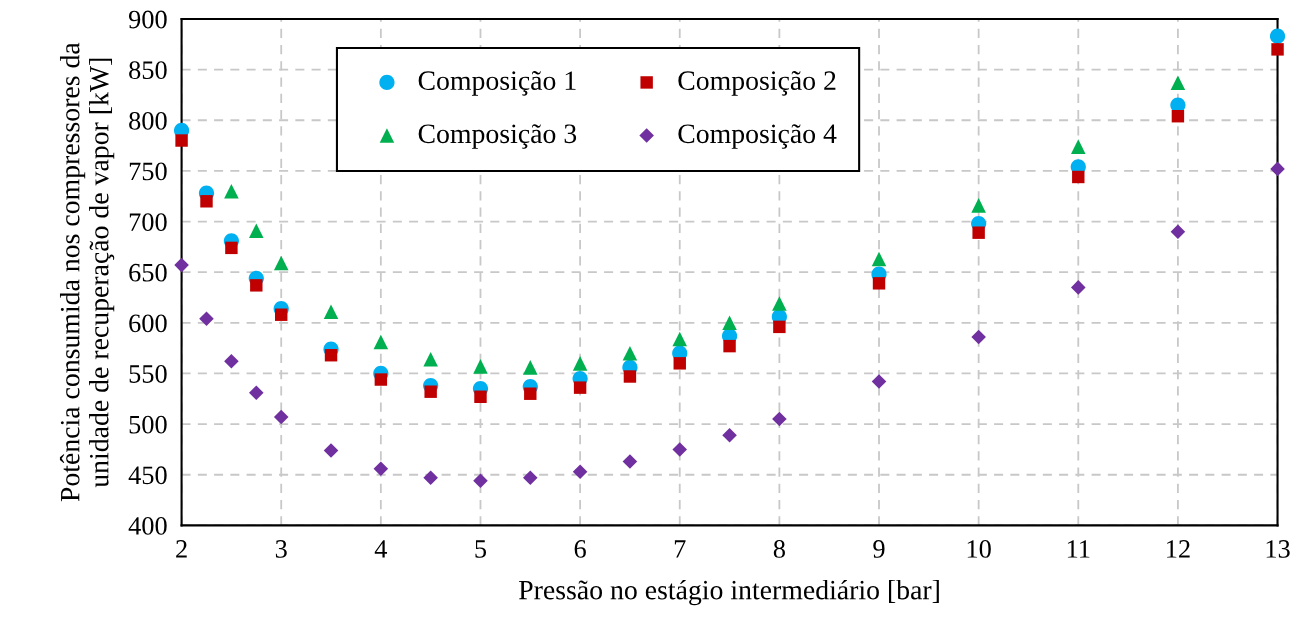 The image size is (1297, 633). Describe the element at coordinates (1178, 549) in the screenshot. I see `x-tick-label: 12` at that location.